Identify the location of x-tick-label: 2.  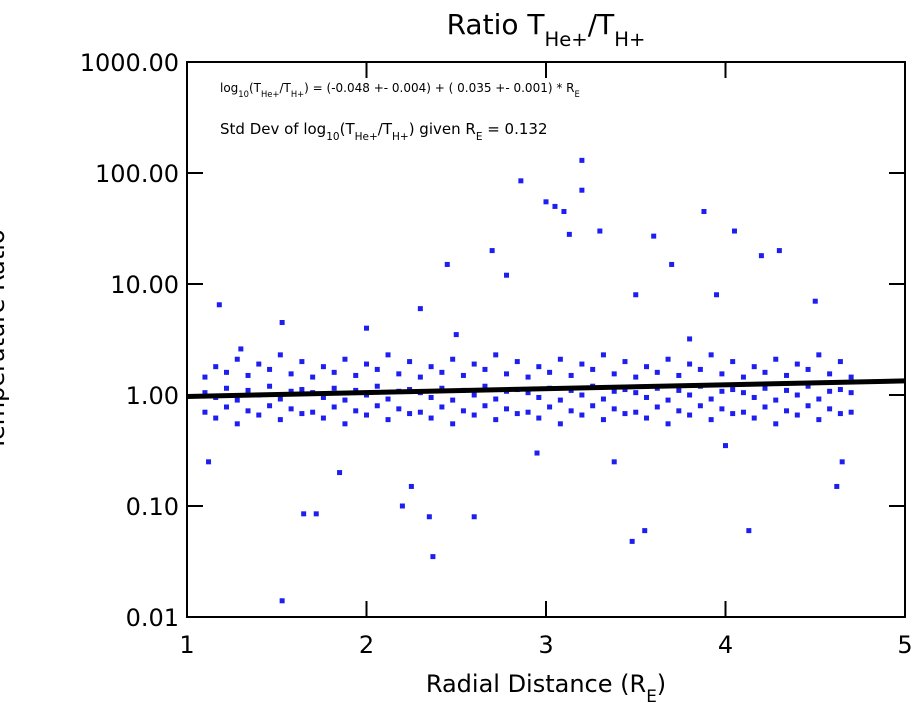
(366, 645).